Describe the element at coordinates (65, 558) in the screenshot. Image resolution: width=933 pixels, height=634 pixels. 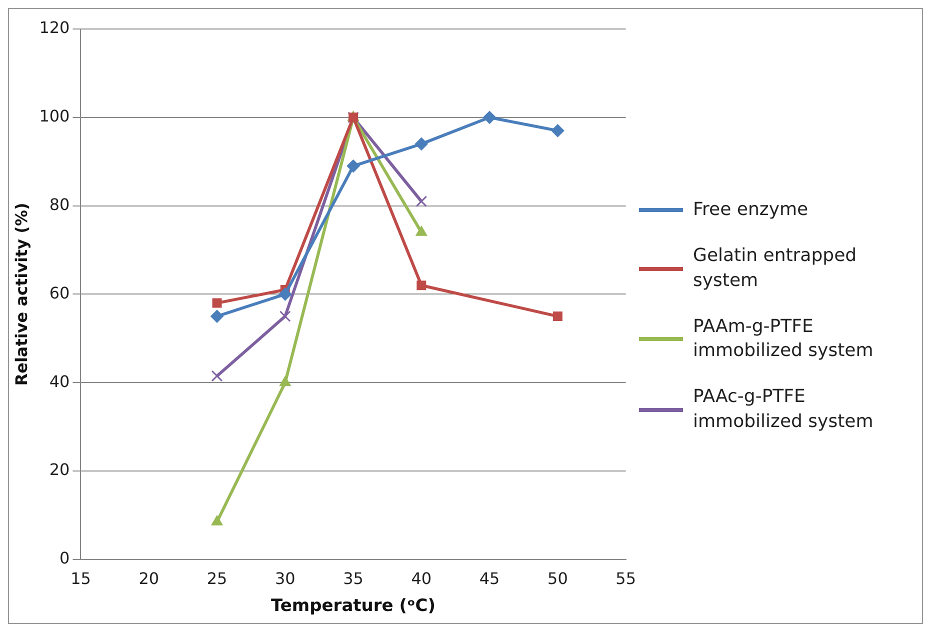
I see `y-tick-label: 0` at that location.